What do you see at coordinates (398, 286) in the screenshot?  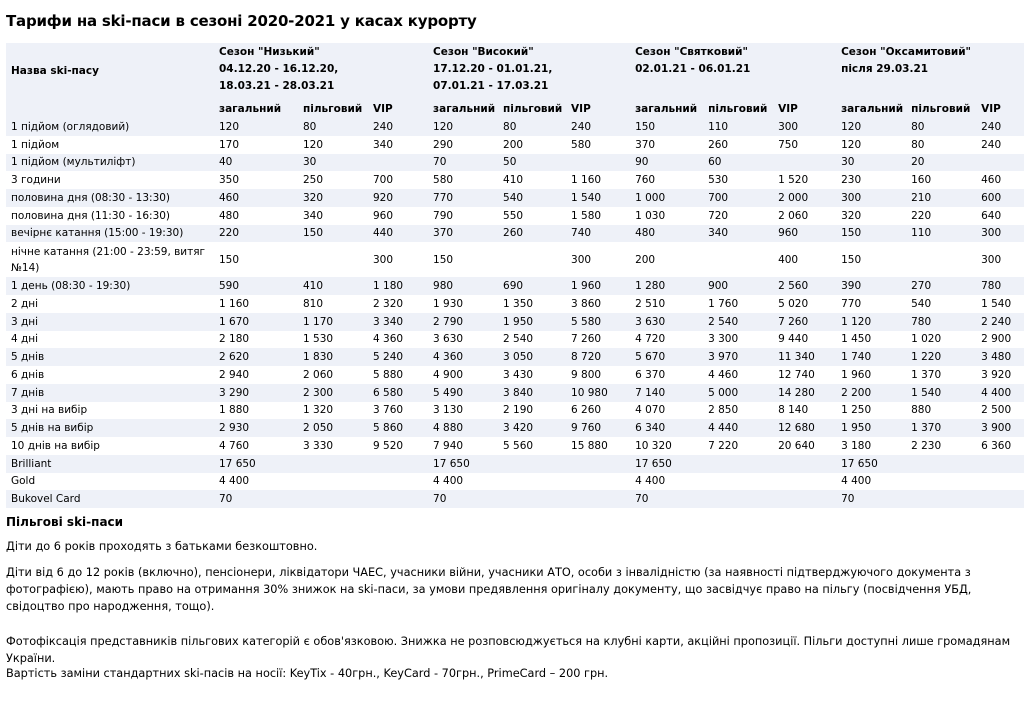 I see `price-cell: 1 180` at bounding box center [398, 286].